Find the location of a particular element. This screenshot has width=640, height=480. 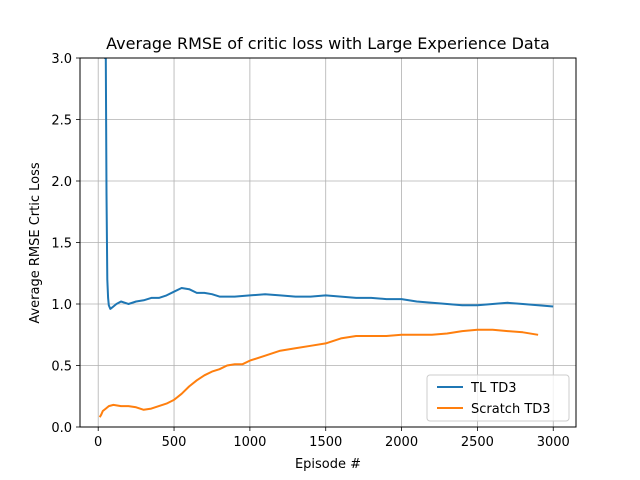

y-tick-label: 0.0 is located at coordinates (61, 428).